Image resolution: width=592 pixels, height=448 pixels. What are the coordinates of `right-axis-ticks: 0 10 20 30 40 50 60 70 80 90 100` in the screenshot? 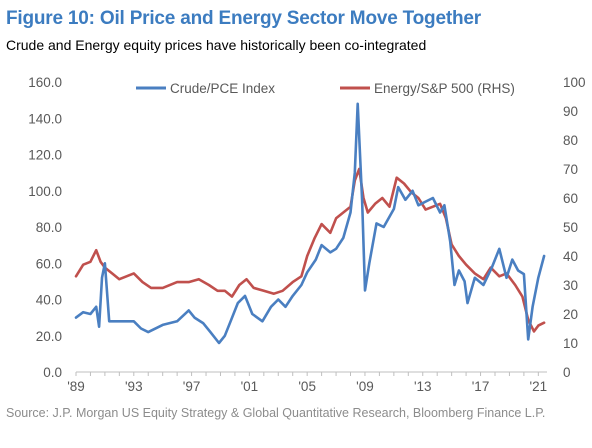 It's located at (574, 227).